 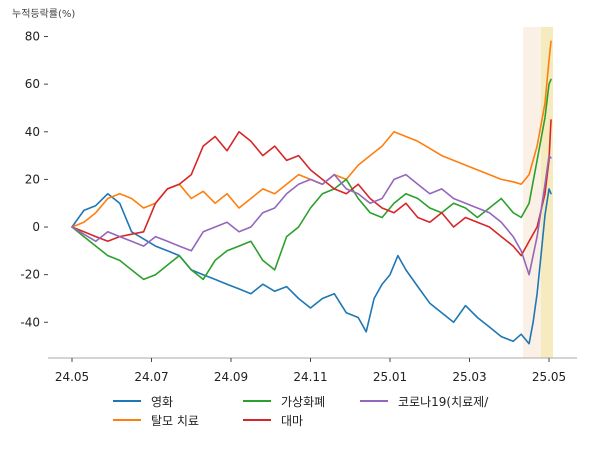 What do you see at coordinates (30, 322) in the screenshot?
I see `y-tick-label: -40` at bounding box center [30, 322].